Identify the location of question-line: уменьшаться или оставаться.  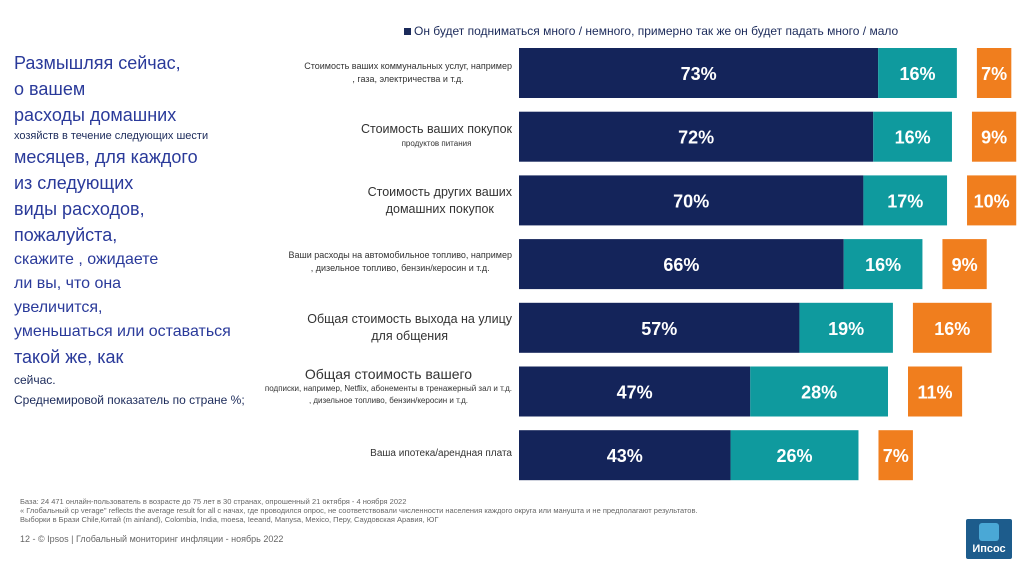
(122, 331).